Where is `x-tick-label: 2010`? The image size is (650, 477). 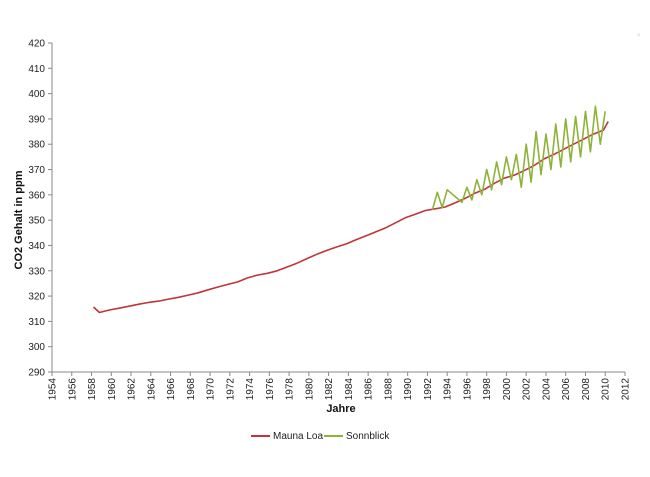
x-tick-label: 2010 is located at coordinates (606, 389).